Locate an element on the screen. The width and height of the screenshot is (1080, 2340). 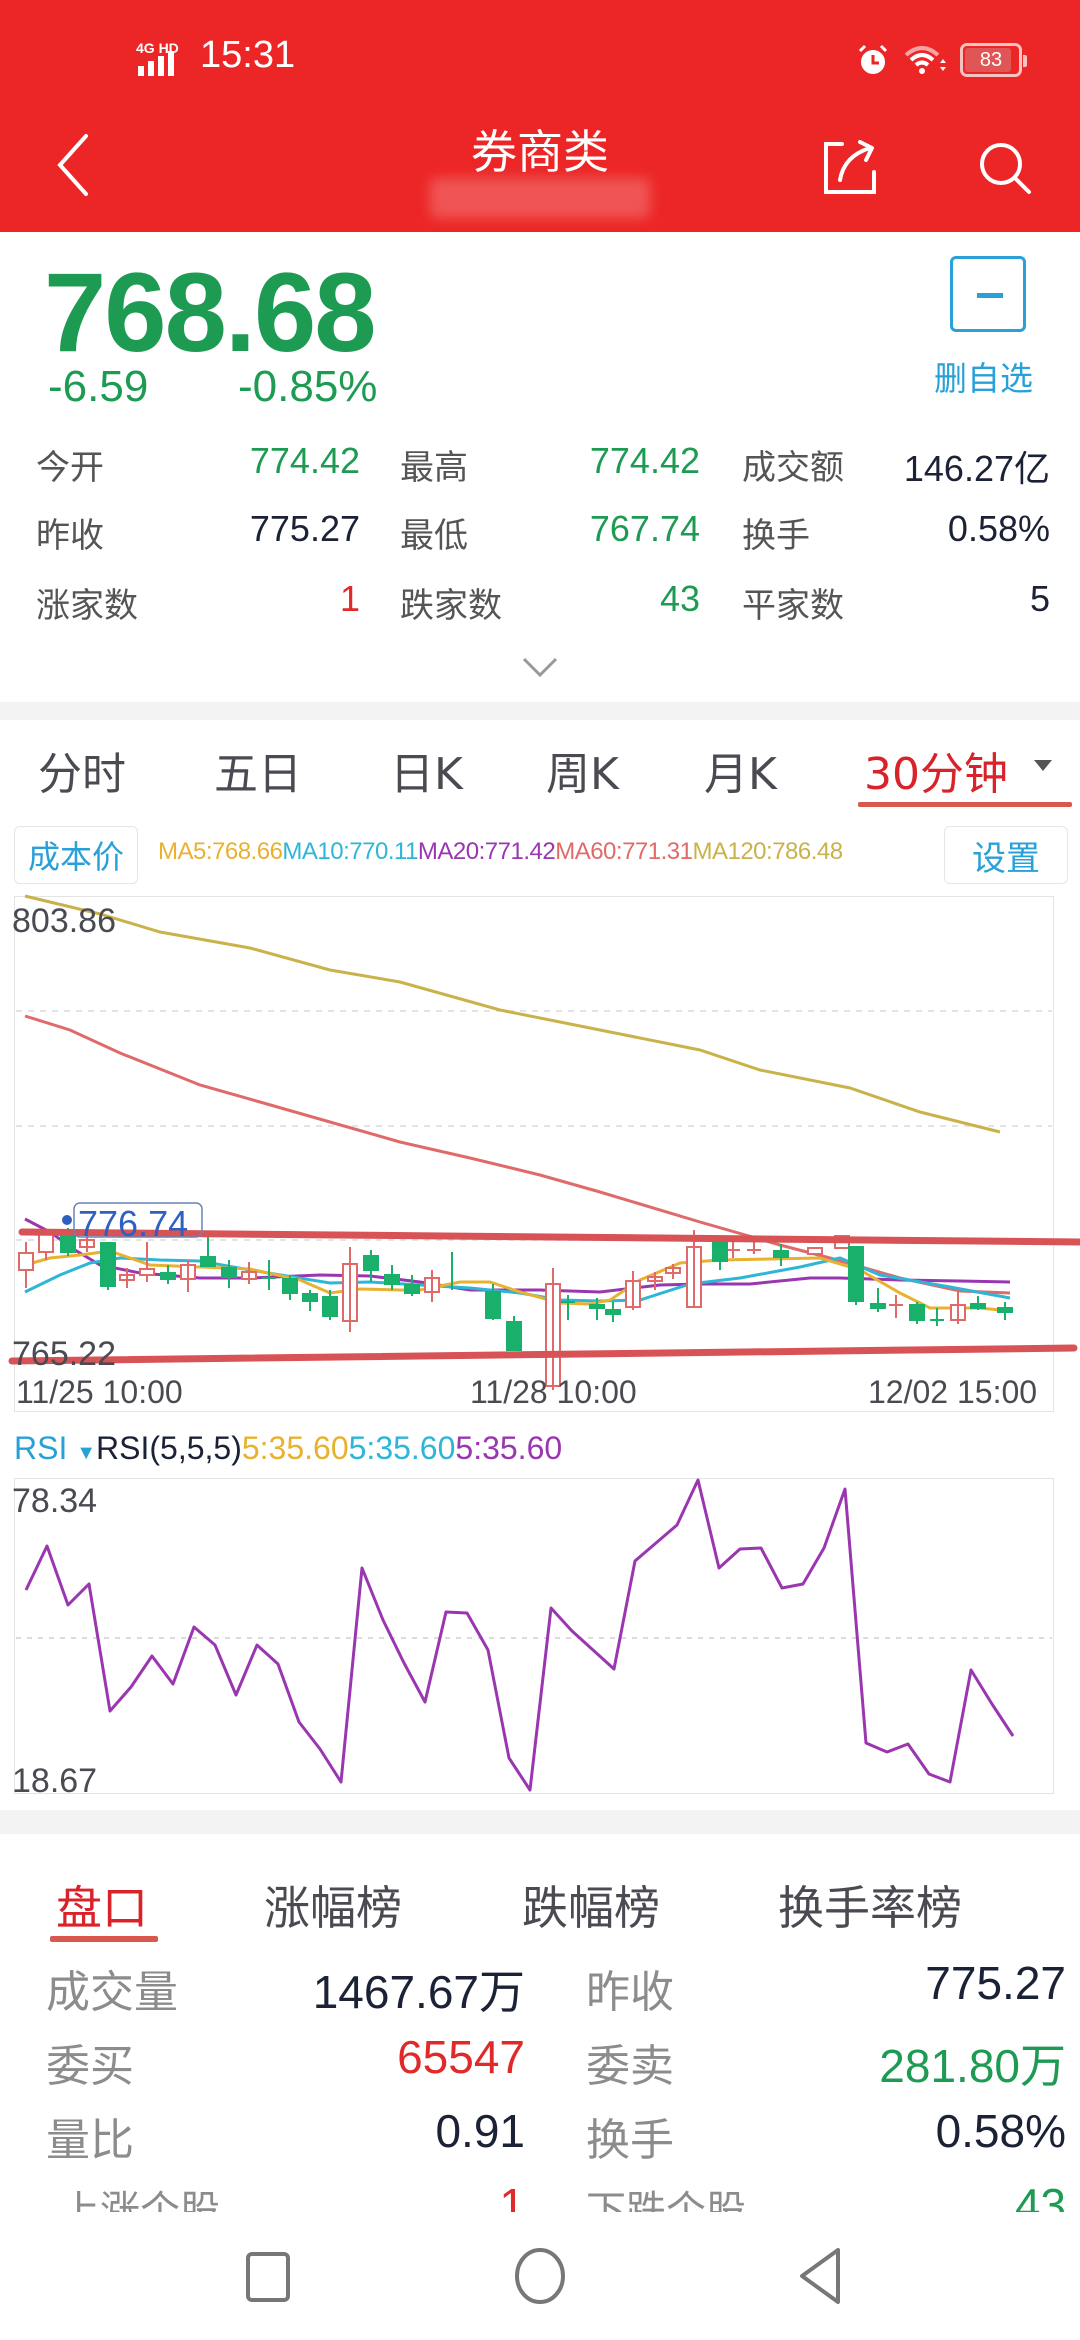
indicator-dropdown-icon: ▼ is located at coordinates (86, 1453).